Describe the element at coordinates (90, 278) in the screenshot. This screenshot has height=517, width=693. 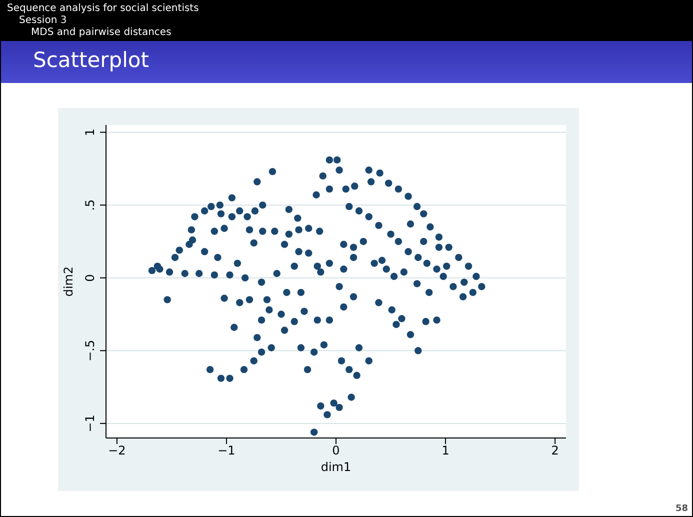
I see `y-tick-label: 0` at that location.